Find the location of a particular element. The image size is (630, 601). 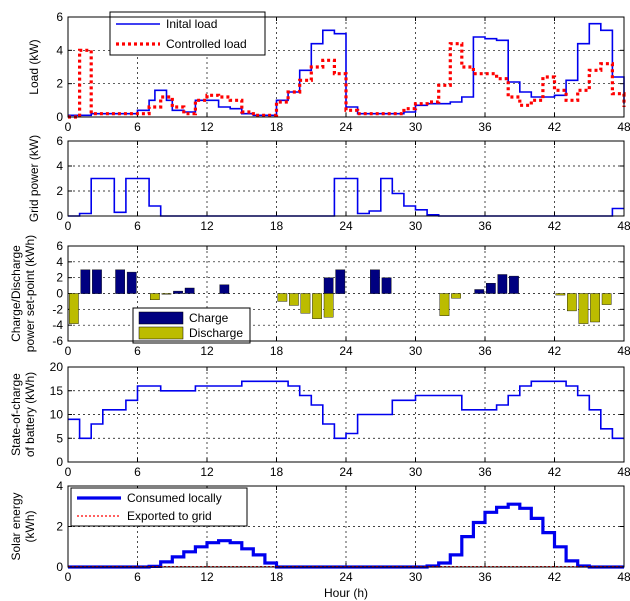

legend-label-consumed-locally: Consumed locally is located at coordinates (174, 498).